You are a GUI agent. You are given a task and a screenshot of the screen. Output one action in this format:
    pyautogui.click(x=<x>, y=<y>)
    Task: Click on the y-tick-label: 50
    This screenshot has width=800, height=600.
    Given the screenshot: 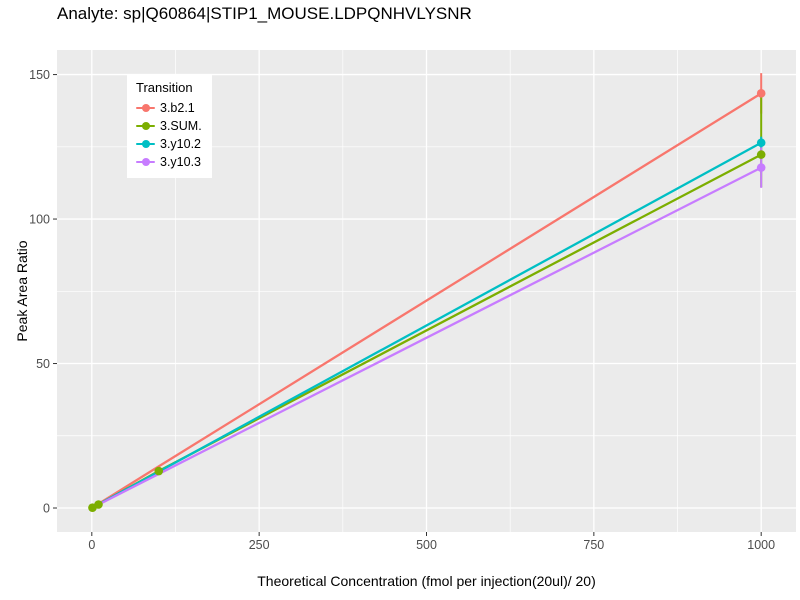 What is the action you would take?
    pyautogui.click(x=43, y=364)
    